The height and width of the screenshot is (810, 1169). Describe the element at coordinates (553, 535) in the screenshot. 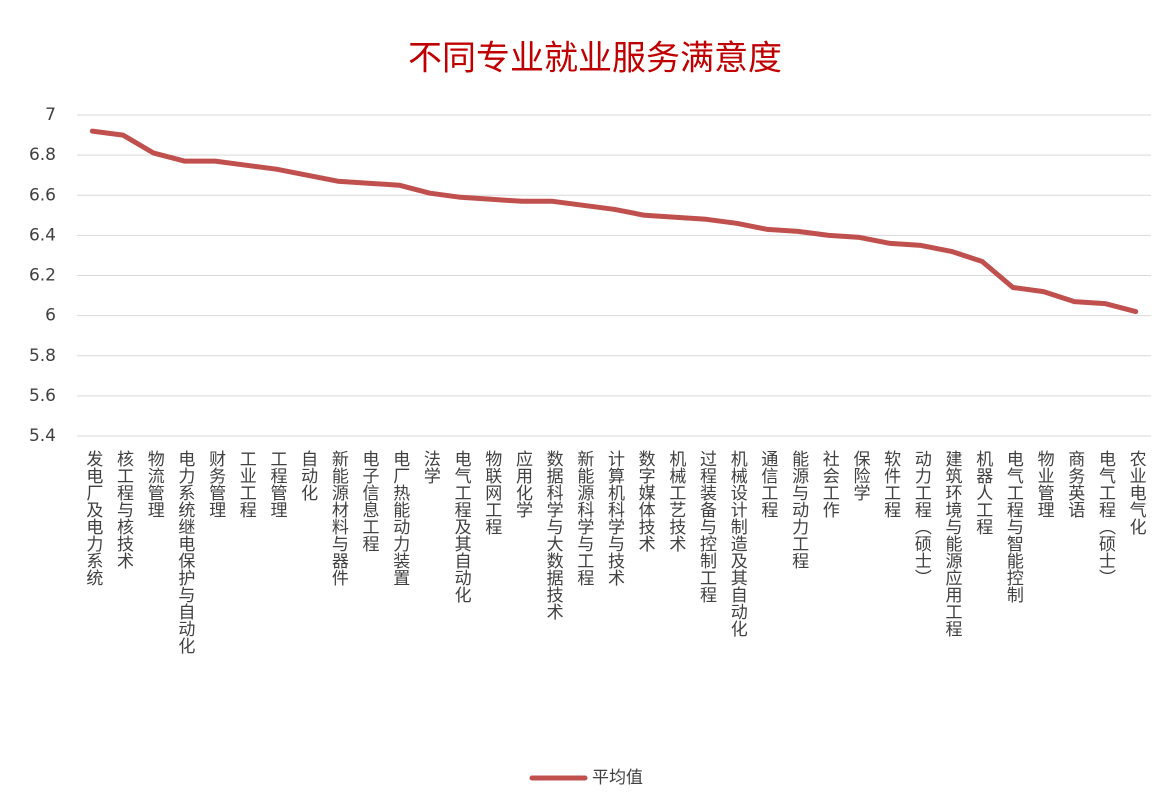

I see `x-tick-label: 数据科学与大数据技术` at that location.